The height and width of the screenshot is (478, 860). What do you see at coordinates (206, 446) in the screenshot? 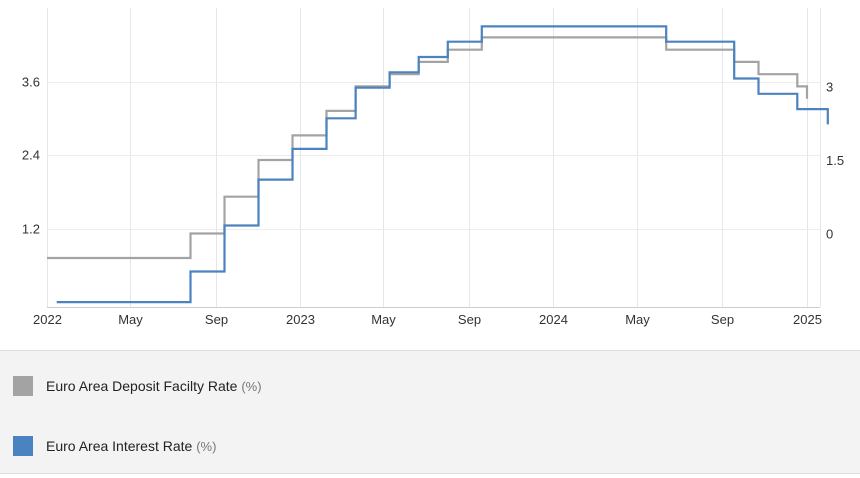
I see `legend-unit-interest-rate: (%)` at bounding box center [206, 446].